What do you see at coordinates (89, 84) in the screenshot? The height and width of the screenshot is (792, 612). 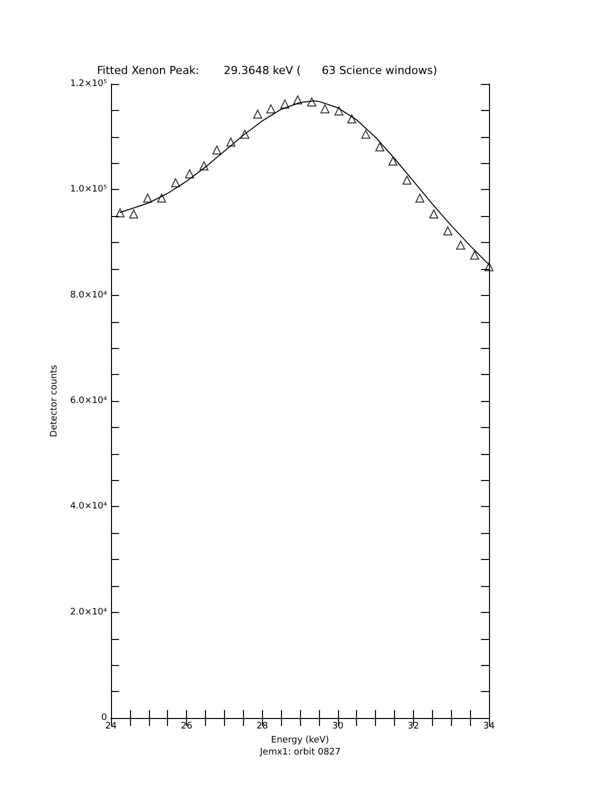 I see `y-tick-label: 1.2×10⁵` at bounding box center [89, 84].